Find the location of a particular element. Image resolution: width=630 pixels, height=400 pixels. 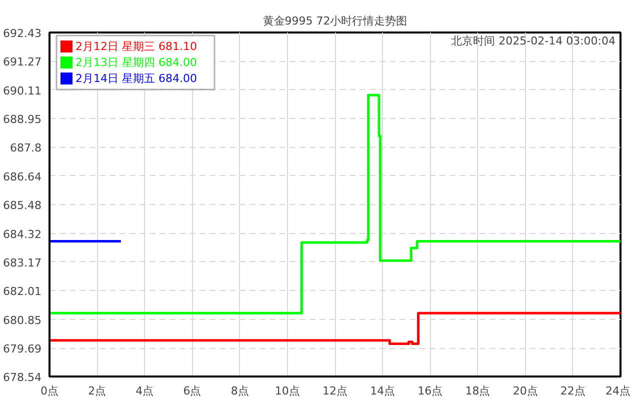

x-tick-label: 14点 is located at coordinates (383, 391).